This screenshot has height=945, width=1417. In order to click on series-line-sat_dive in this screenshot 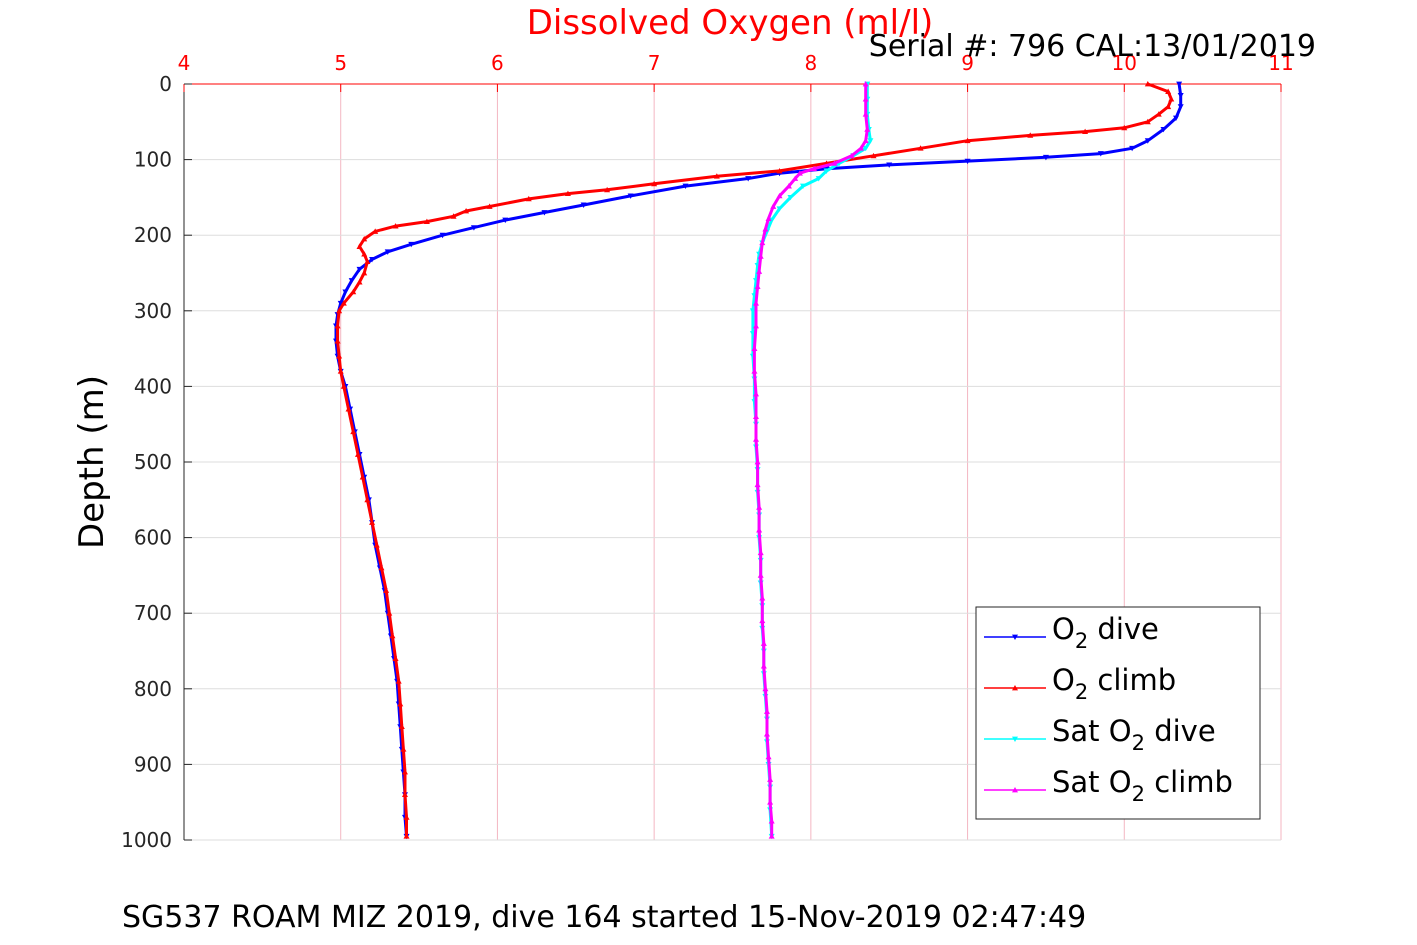, I will do `click(811, 460)`.